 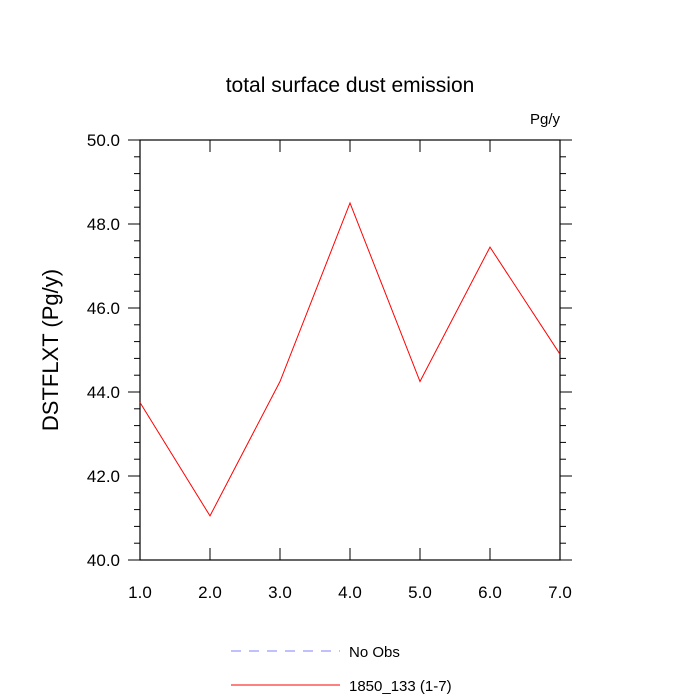 I want to click on x-tick-labels: 1.0 2.0 3.0 4.0 5.0 6.0 7.0, so click(x=350, y=592).